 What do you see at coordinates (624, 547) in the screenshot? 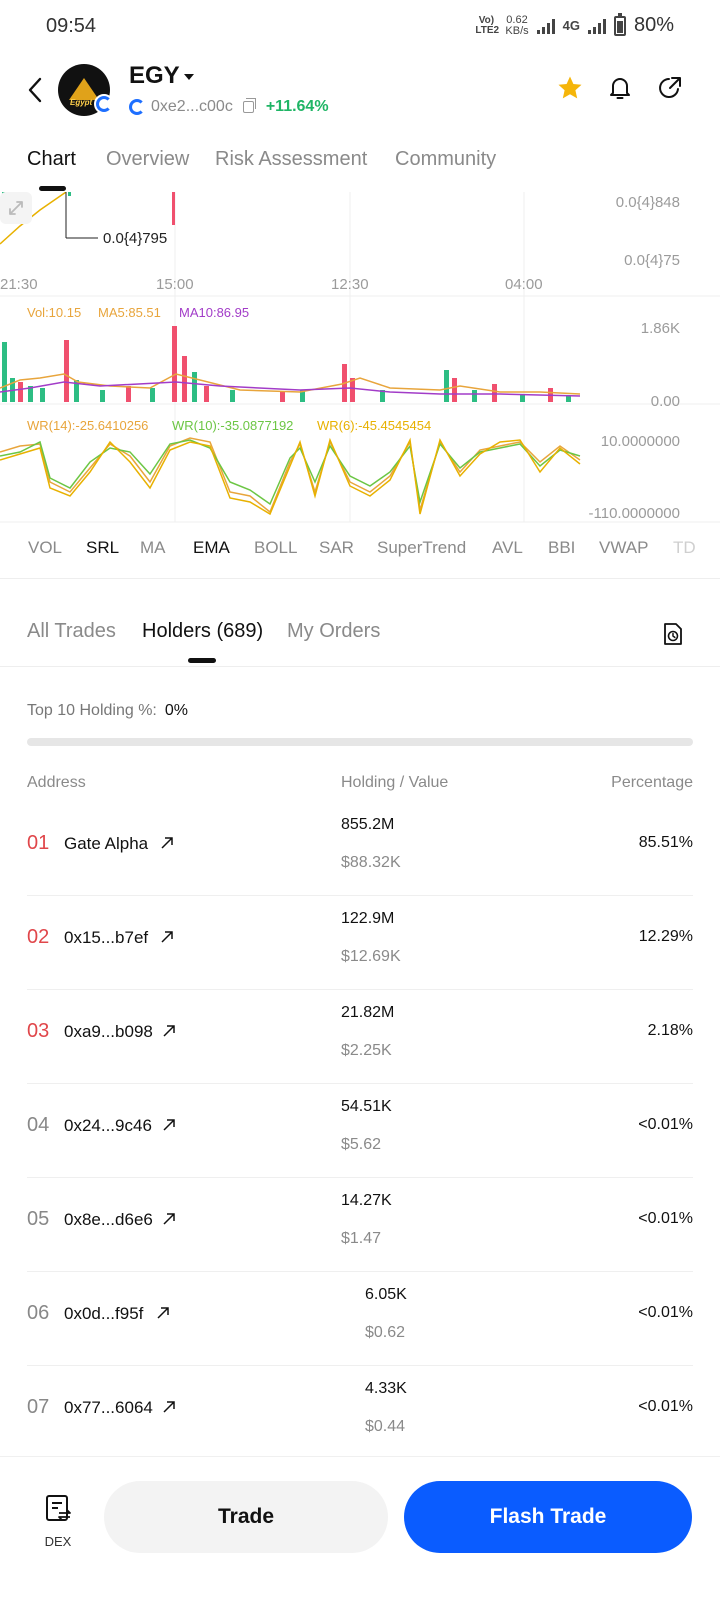
I see `indicator-vwap: VWAP` at bounding box center [624, 547].